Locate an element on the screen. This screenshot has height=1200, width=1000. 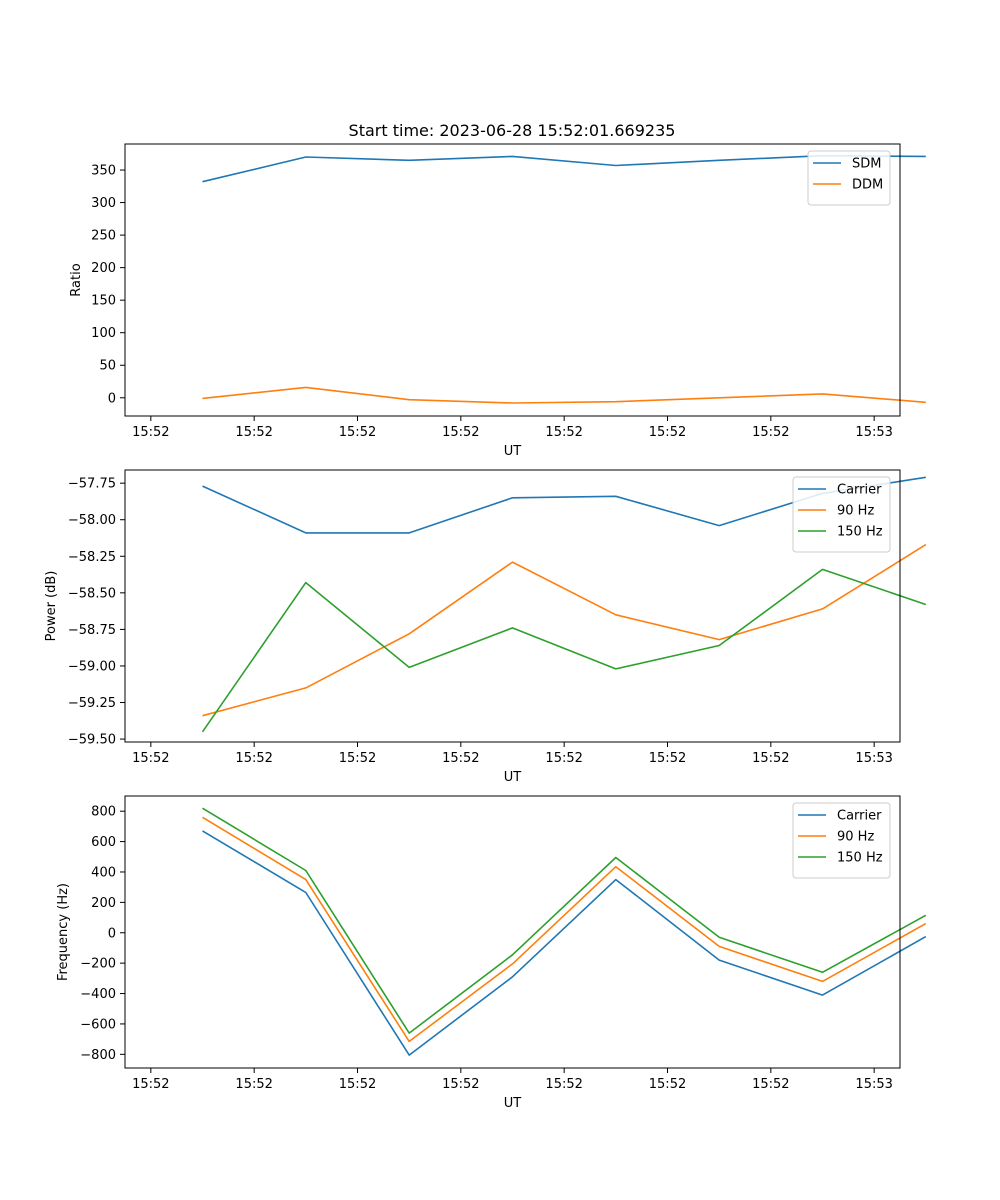
y-tick-label: −58.00 is located at coordinates (92, 520).